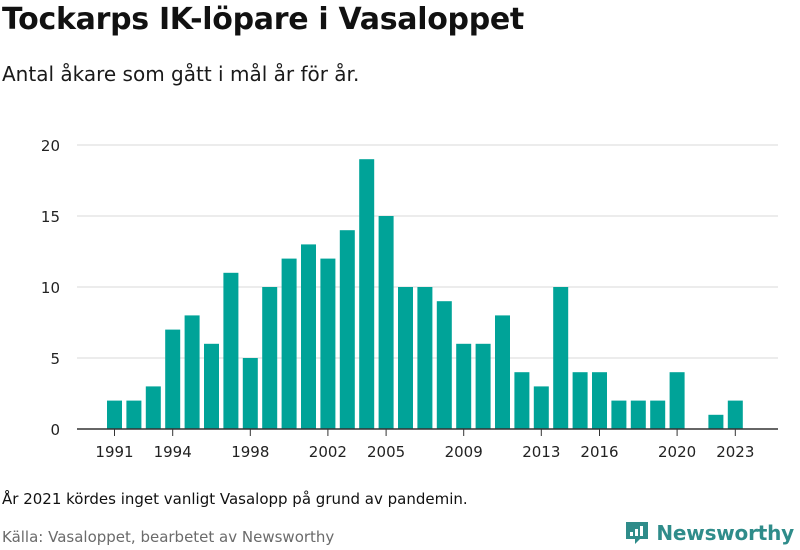 The image size is (800, 550). I want to click on bar-1998, so click(250, 393).